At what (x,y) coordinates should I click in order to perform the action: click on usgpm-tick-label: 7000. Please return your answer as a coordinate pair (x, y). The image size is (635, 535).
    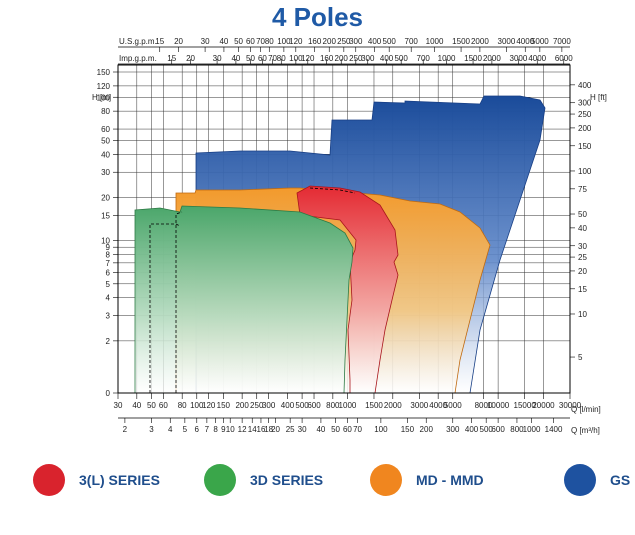
    Looking at the image, I should click on (562, 41).